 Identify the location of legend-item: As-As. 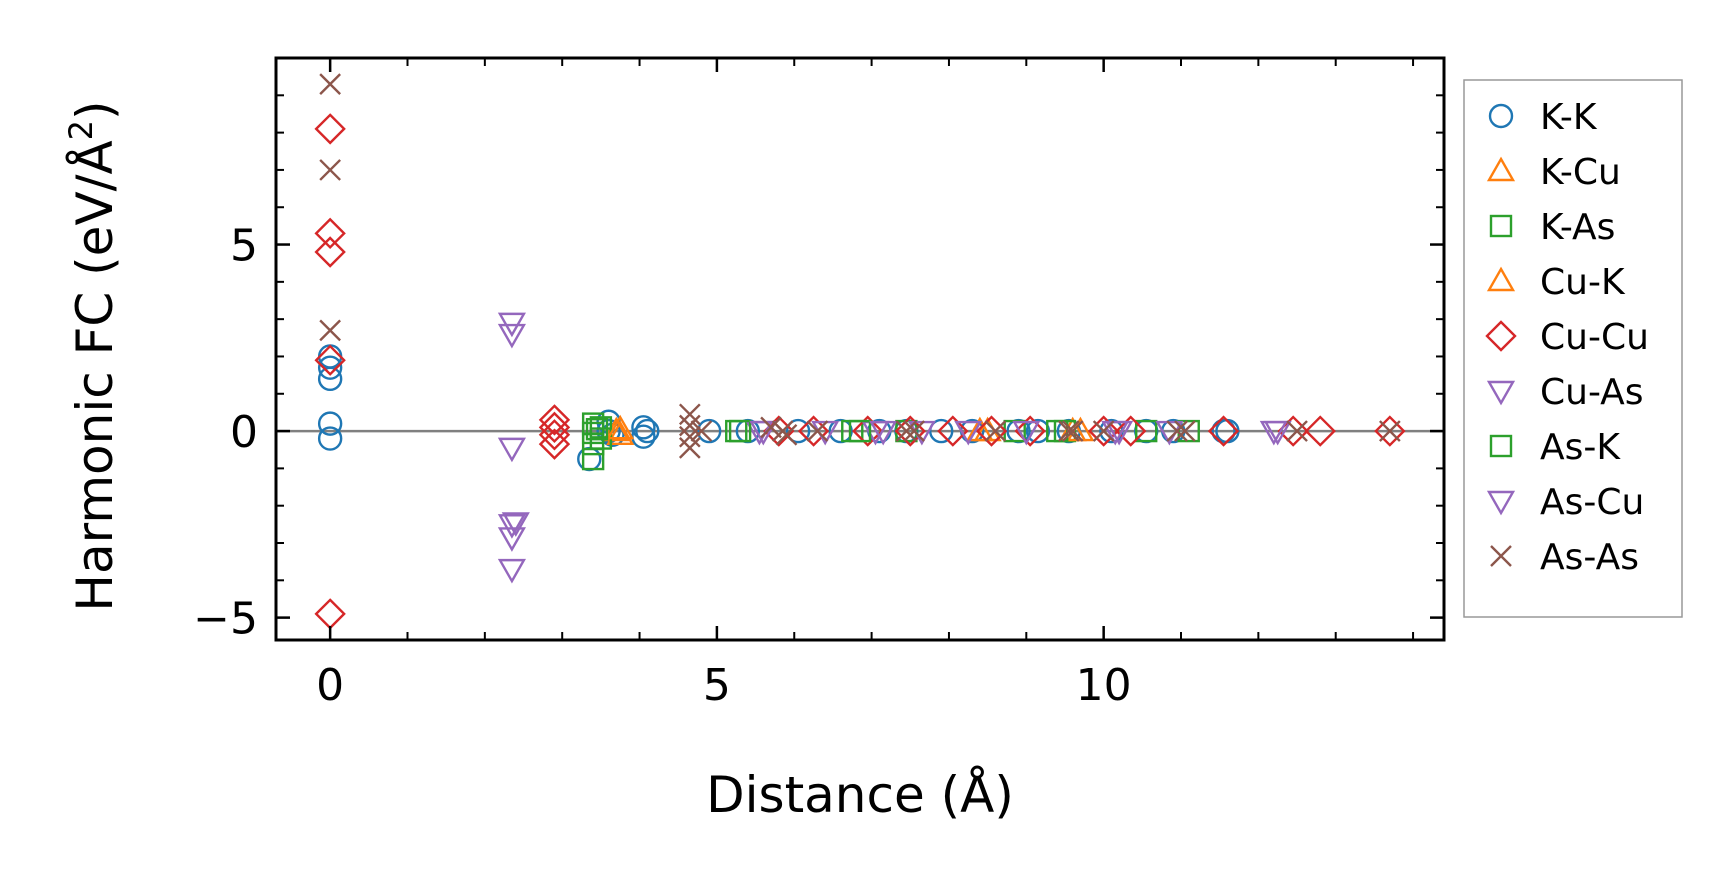
(1564, 557).